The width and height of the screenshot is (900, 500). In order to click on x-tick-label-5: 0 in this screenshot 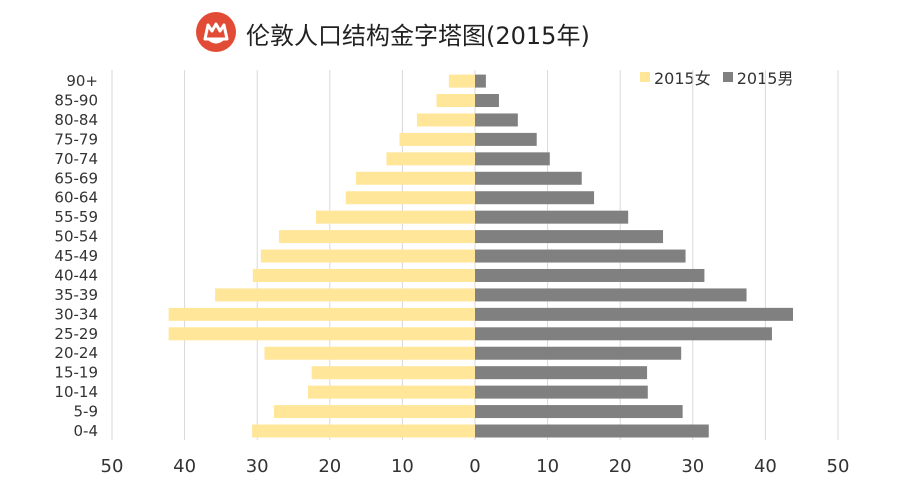, I will do `click(474, 466)`.